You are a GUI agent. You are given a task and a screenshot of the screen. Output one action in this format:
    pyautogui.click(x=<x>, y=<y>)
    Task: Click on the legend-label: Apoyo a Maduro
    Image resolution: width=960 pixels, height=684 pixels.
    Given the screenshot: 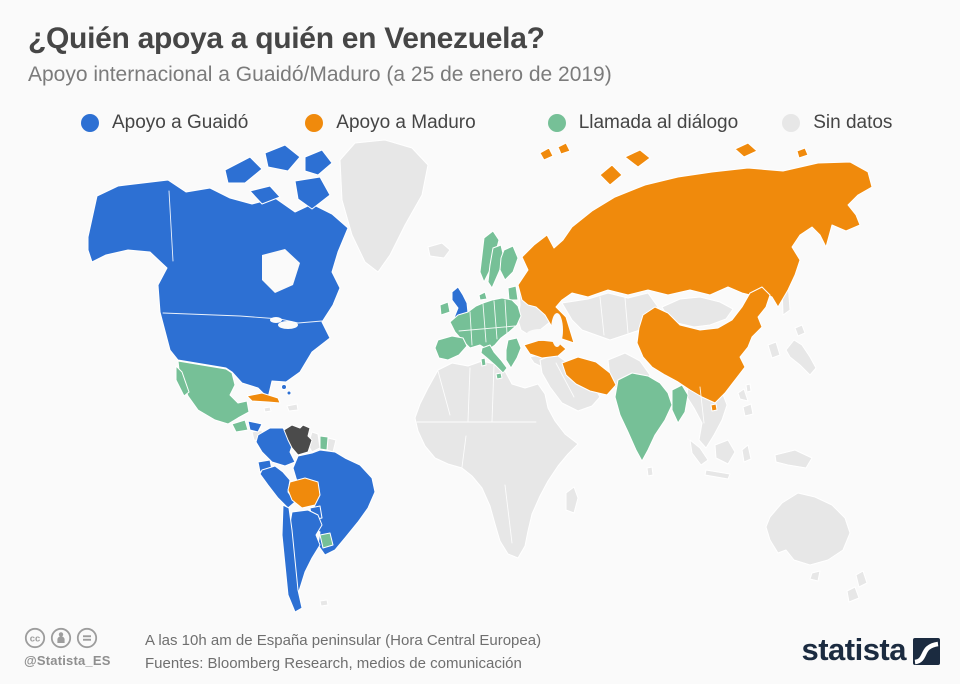 What is the action you would take?
    pyautogui.click(x=406, y=122)
    